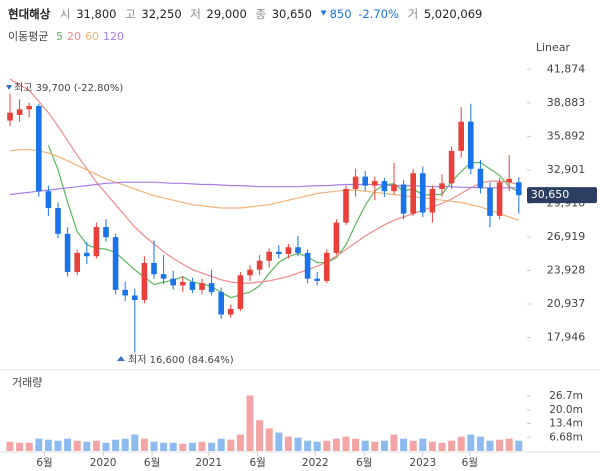 The height and width of the screenshot is (471, 600). Describe the element at coordinates (65, 14) in the screenshot. I see `open-label: 시` at that location.